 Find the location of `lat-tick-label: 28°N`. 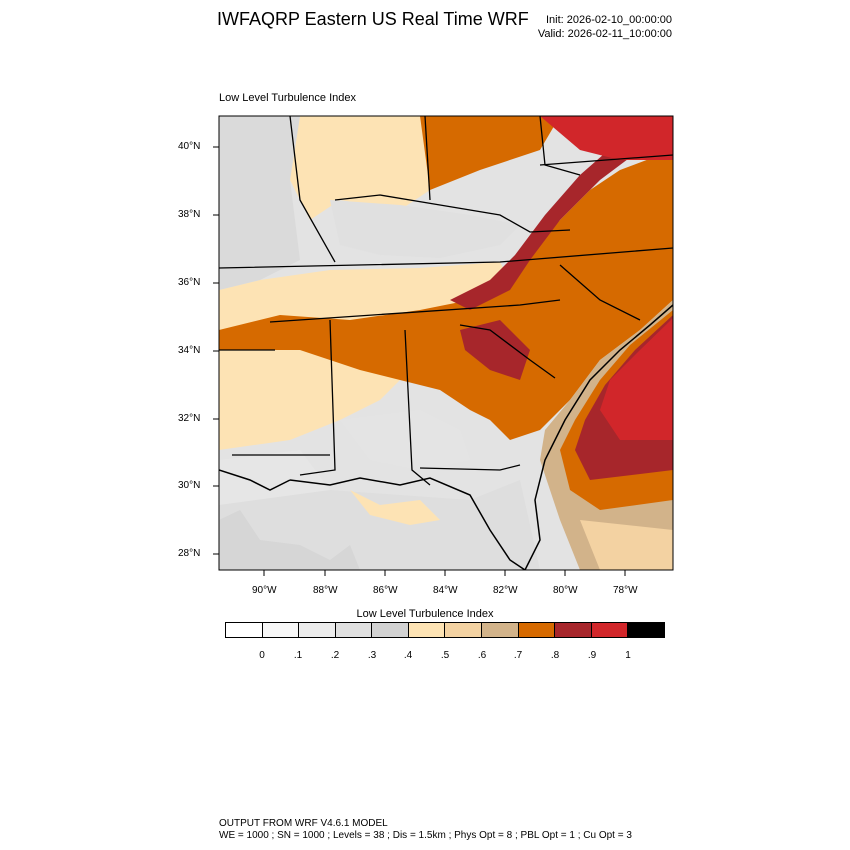

lat-tick-label: 28°N is located at coordinates (189, 553).